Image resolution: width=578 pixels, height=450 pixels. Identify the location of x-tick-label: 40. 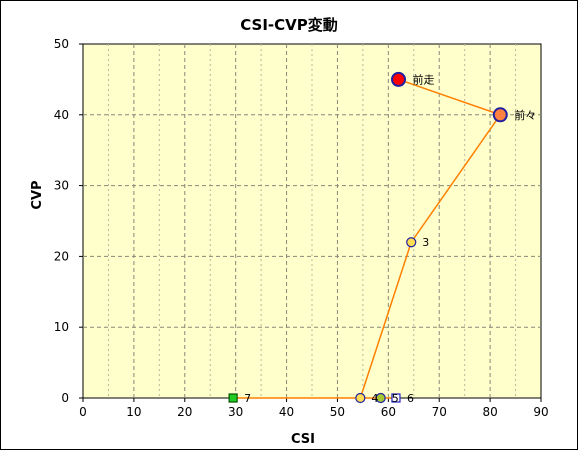
(286, 412).